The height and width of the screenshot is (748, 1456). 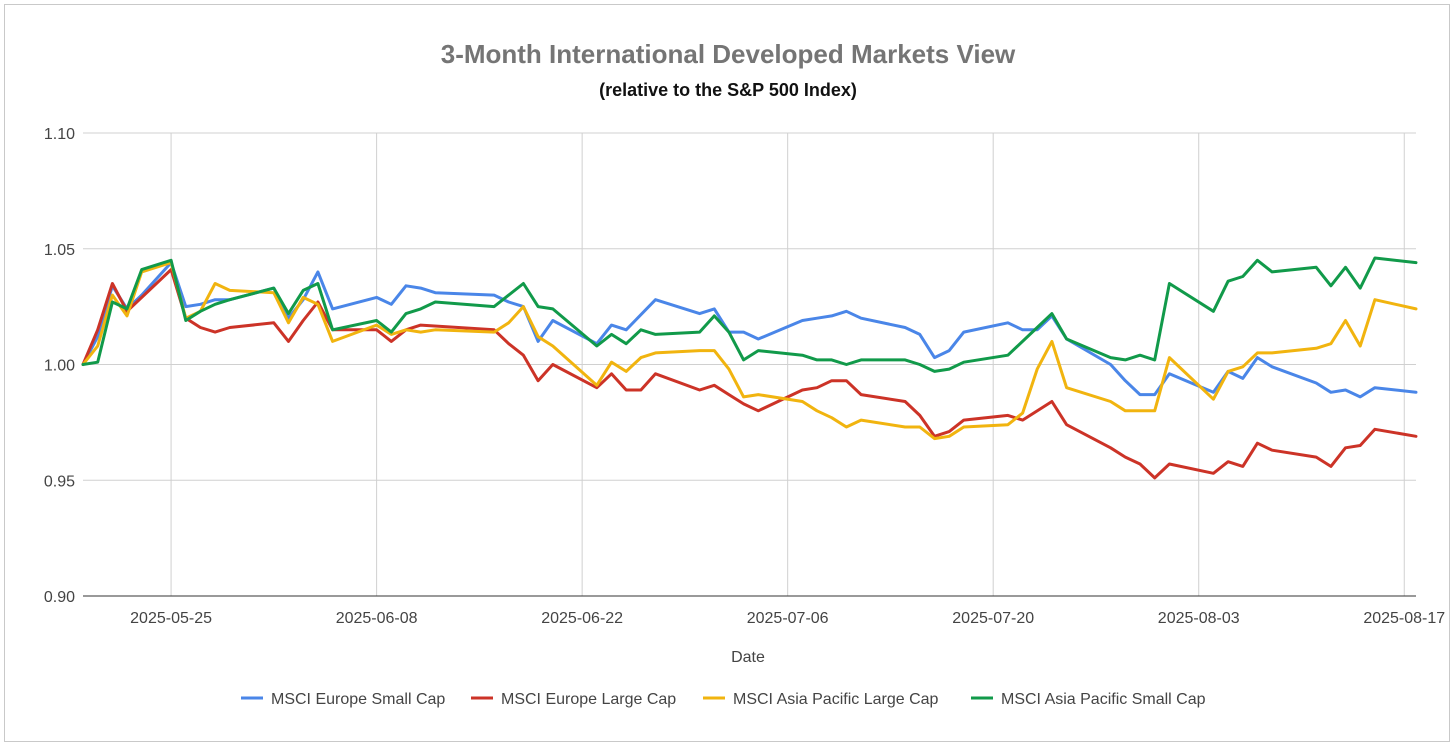 I want to click on x-tick-label: 2025-07-20, so click(x=993, y=618).